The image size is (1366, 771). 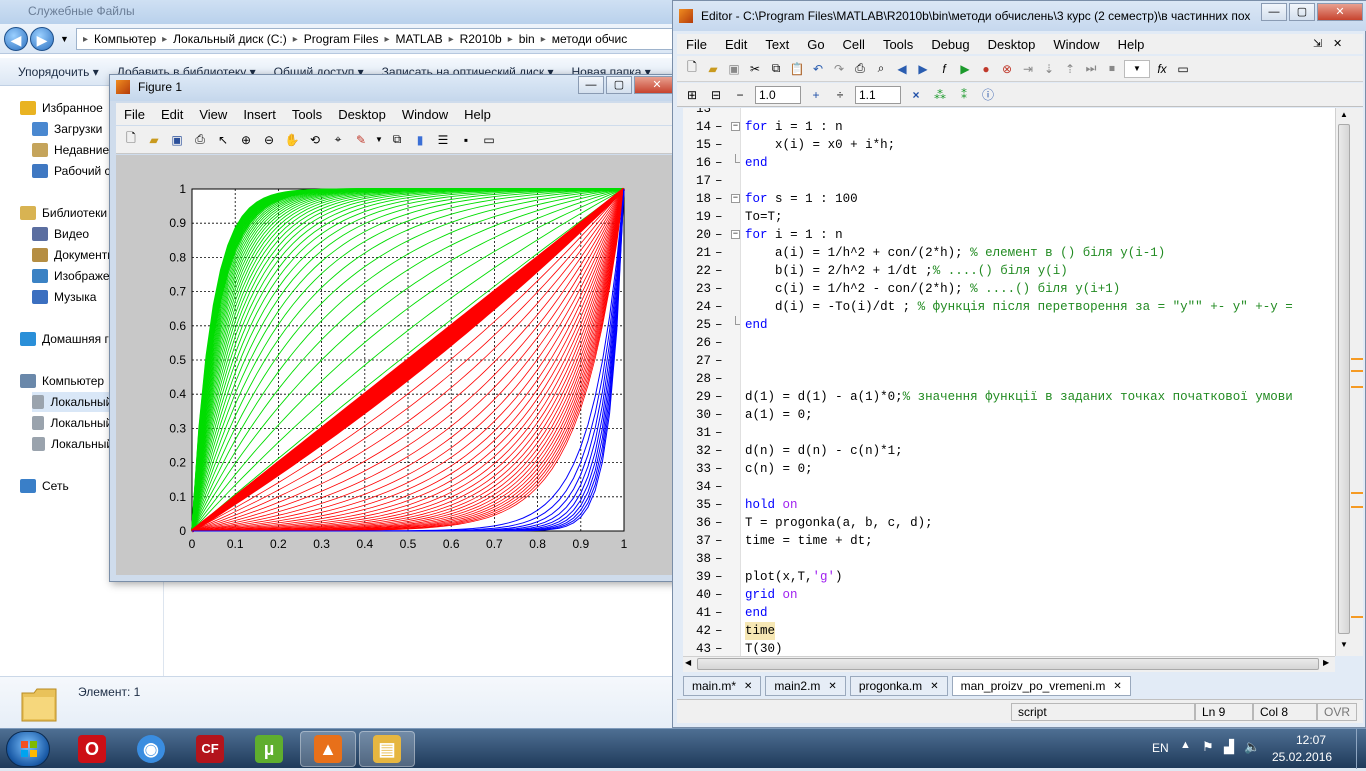 I want to click on menu-debug: Debug, so click(x=950, y=44).